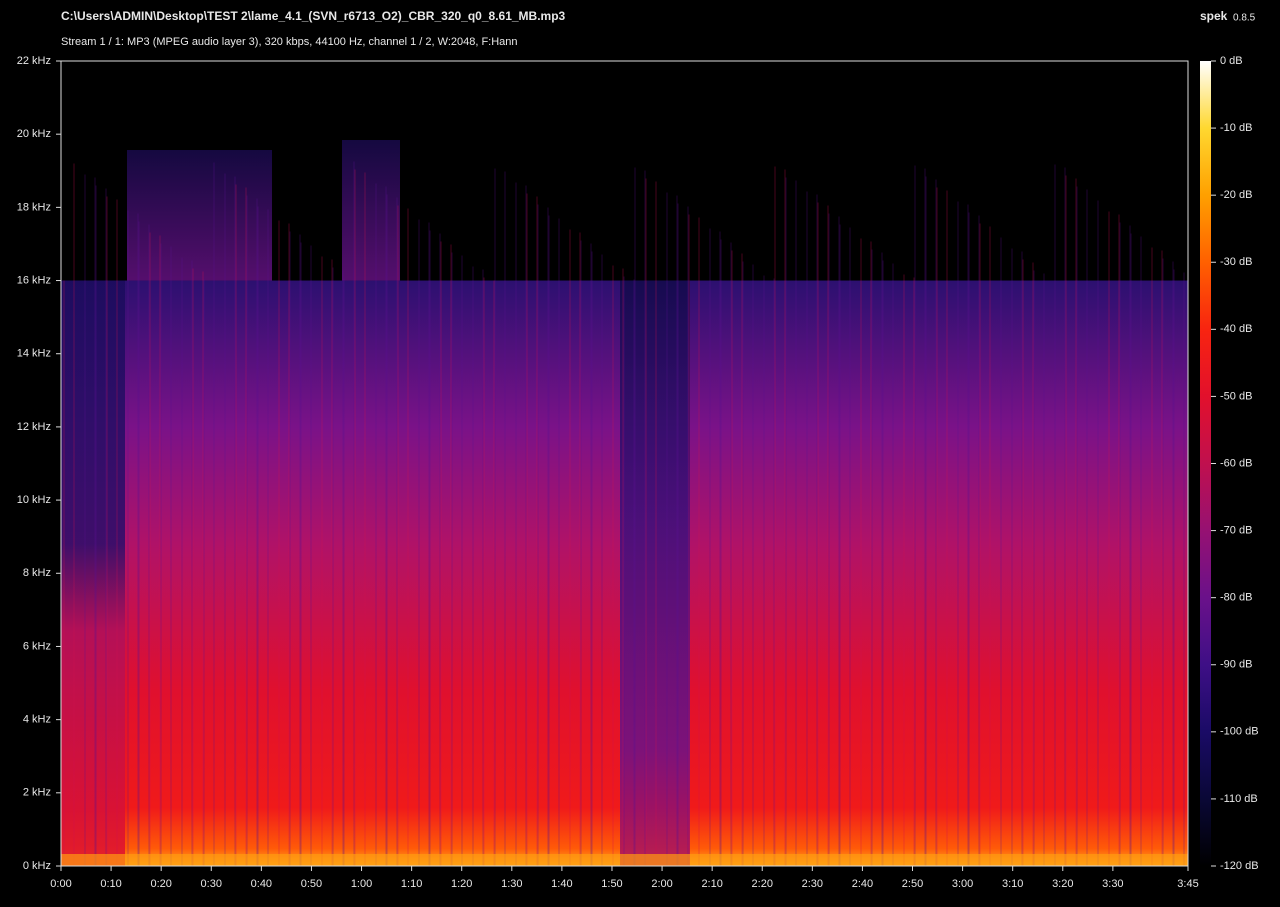 The height and width of the screenshot is (907, 1280). What do you see at coordinates (511, 884) in the screenshot?
I see `x-tick-label: 1:30` at bounding box center [511, 884].